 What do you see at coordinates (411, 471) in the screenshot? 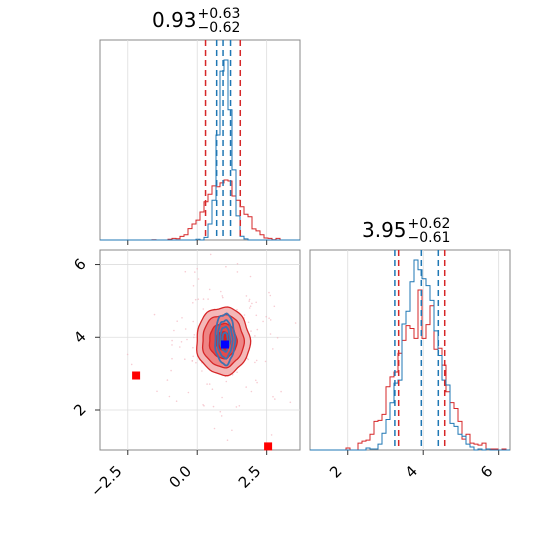
I see `hist2-tick-label-x: 4` at bounding box center [411, 471].